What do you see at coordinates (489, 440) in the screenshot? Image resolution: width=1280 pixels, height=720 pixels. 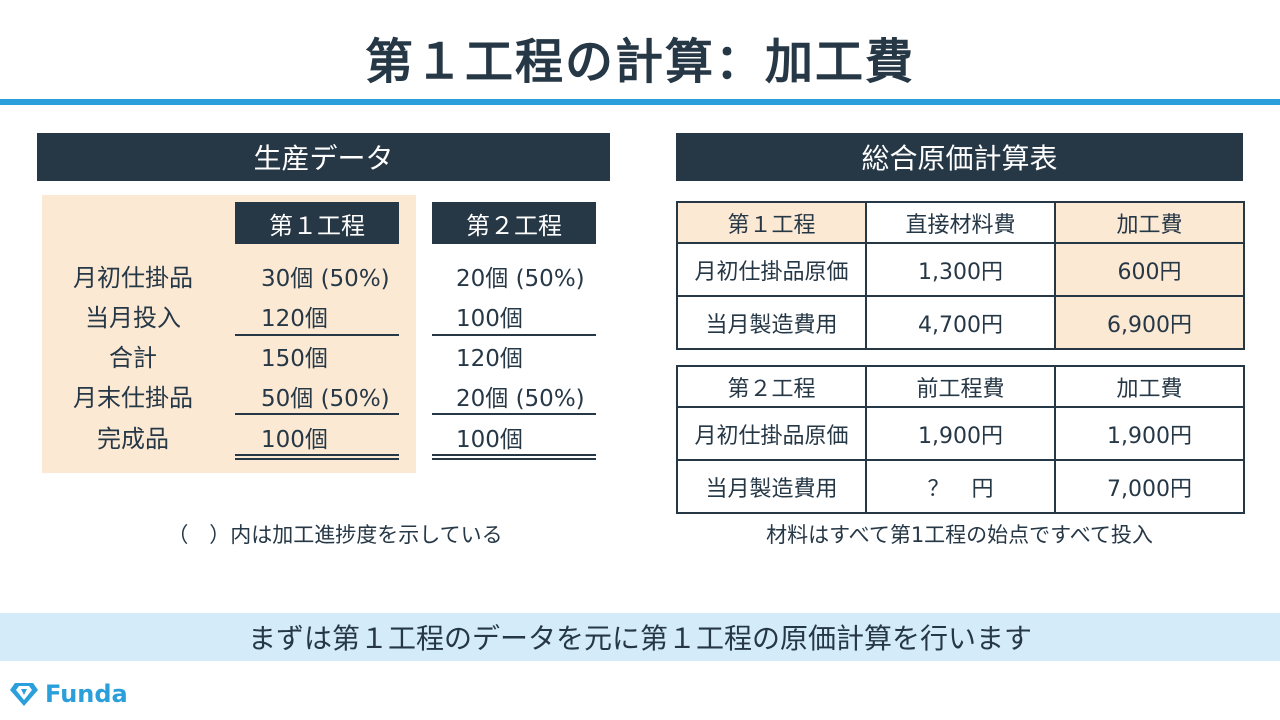 I see `p2-finished-goods: 100個` at bounding box center [489, 440].